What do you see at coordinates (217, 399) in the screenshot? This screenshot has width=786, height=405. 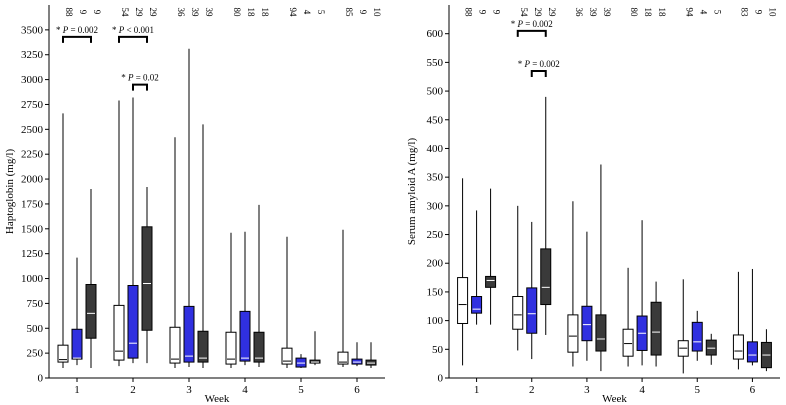 I see `x-axis-label: Week` at bounding box center [217, 399].